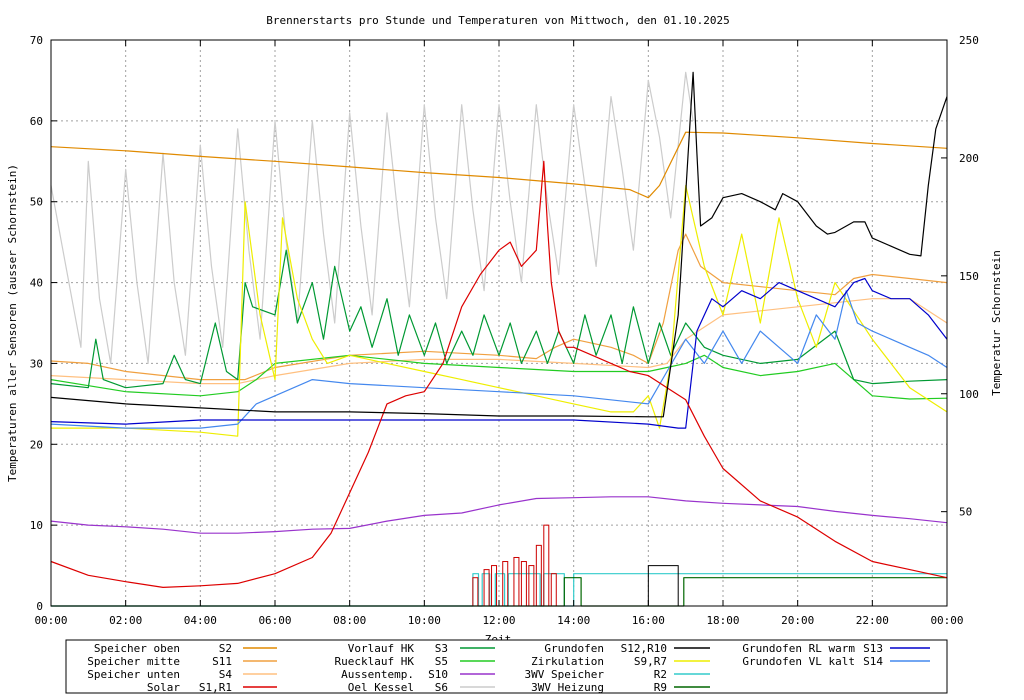 This screenshot has width=1024, height=700. Describe the element at coordinates (565, 674) in the screenshot. I see `legend-label: 3WV Speicher` at that location.